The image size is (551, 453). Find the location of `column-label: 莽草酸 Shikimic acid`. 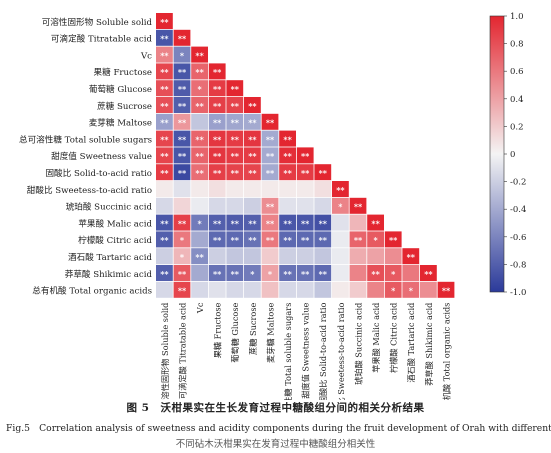

column-label: 莽草酸 Shikimic acid is located at coordinates (429, 344).